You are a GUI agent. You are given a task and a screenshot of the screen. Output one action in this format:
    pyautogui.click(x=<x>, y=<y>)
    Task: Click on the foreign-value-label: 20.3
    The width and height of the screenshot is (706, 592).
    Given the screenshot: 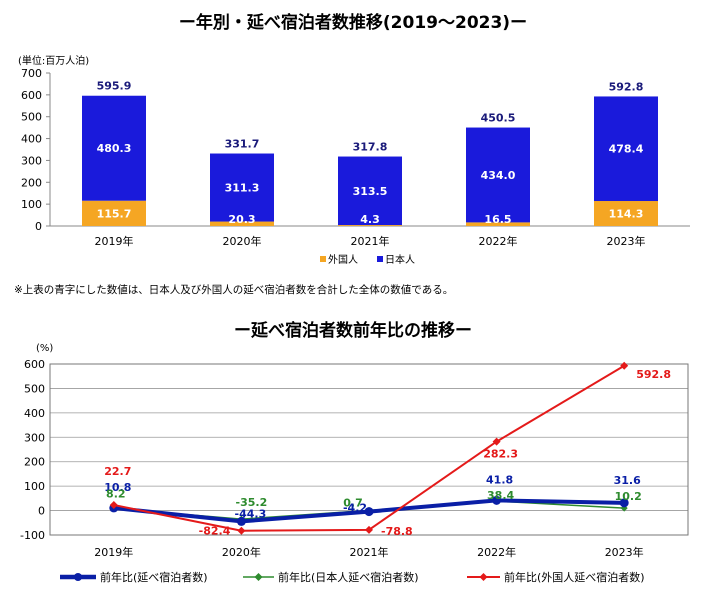 What is the action you would take?
    pyautogui.click(x=241, y=219)
    